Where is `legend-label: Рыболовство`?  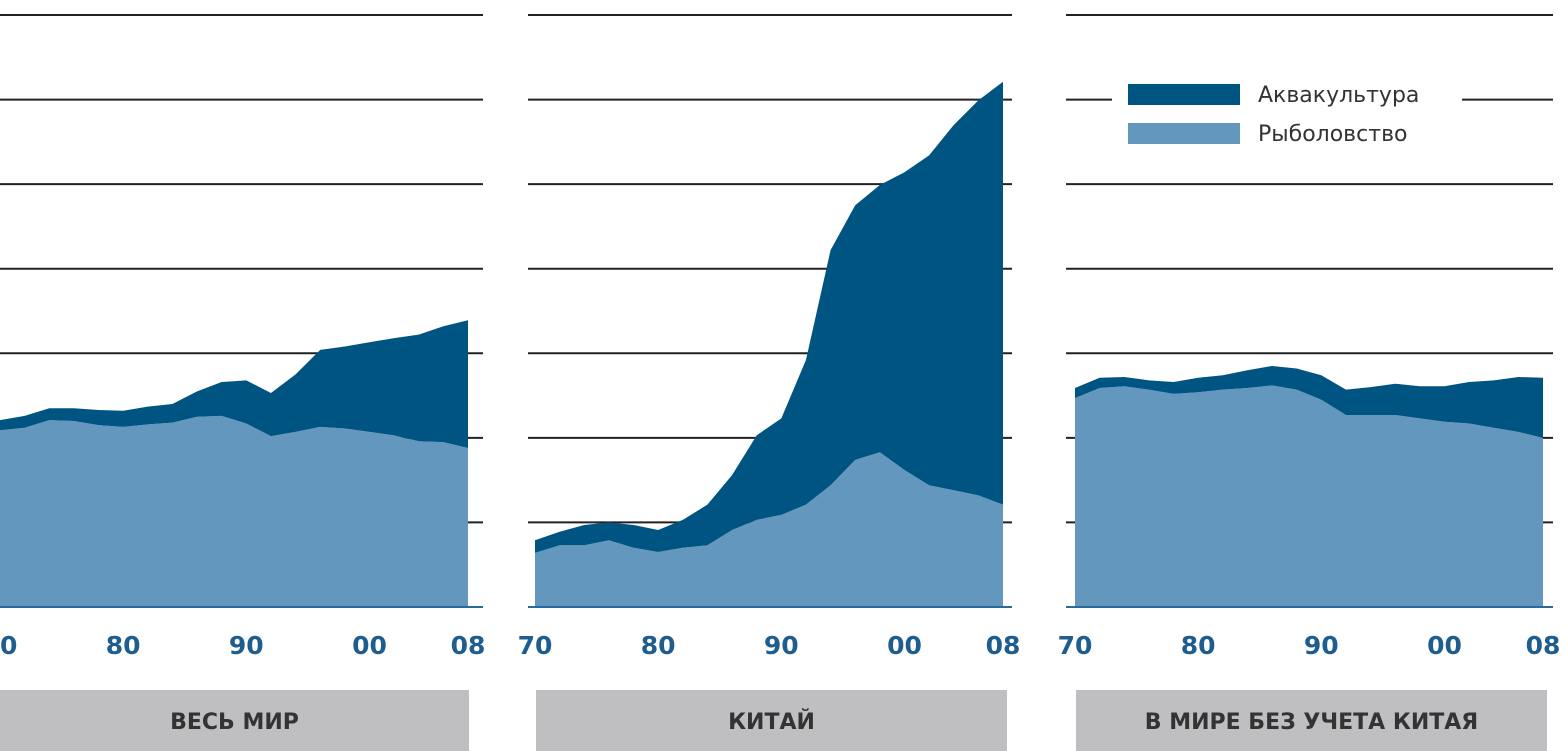
legend-label: Рыболовство is located at coordinates (1333, 134).